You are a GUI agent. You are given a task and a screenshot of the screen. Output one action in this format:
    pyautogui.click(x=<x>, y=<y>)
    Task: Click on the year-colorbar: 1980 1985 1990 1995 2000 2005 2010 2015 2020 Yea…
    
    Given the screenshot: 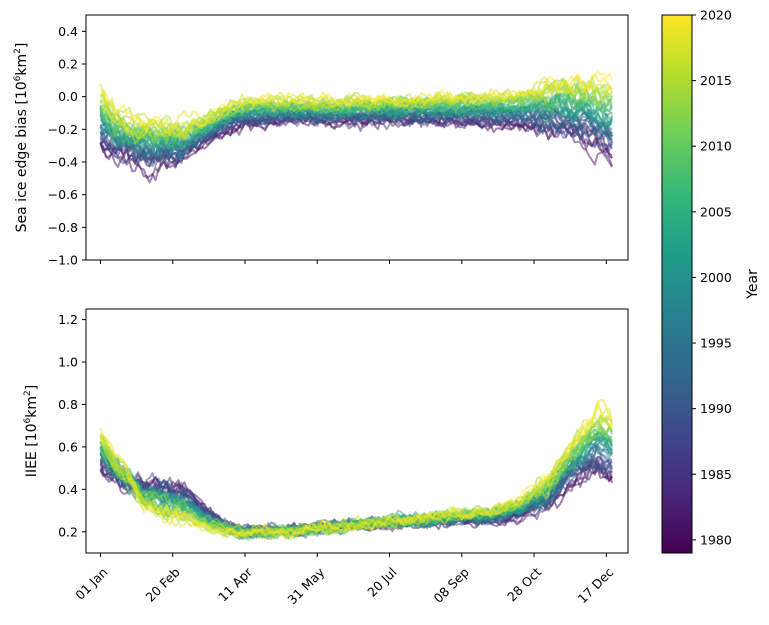 What is the action you would take?
    pyautogui.click(x=711, y=281)
    